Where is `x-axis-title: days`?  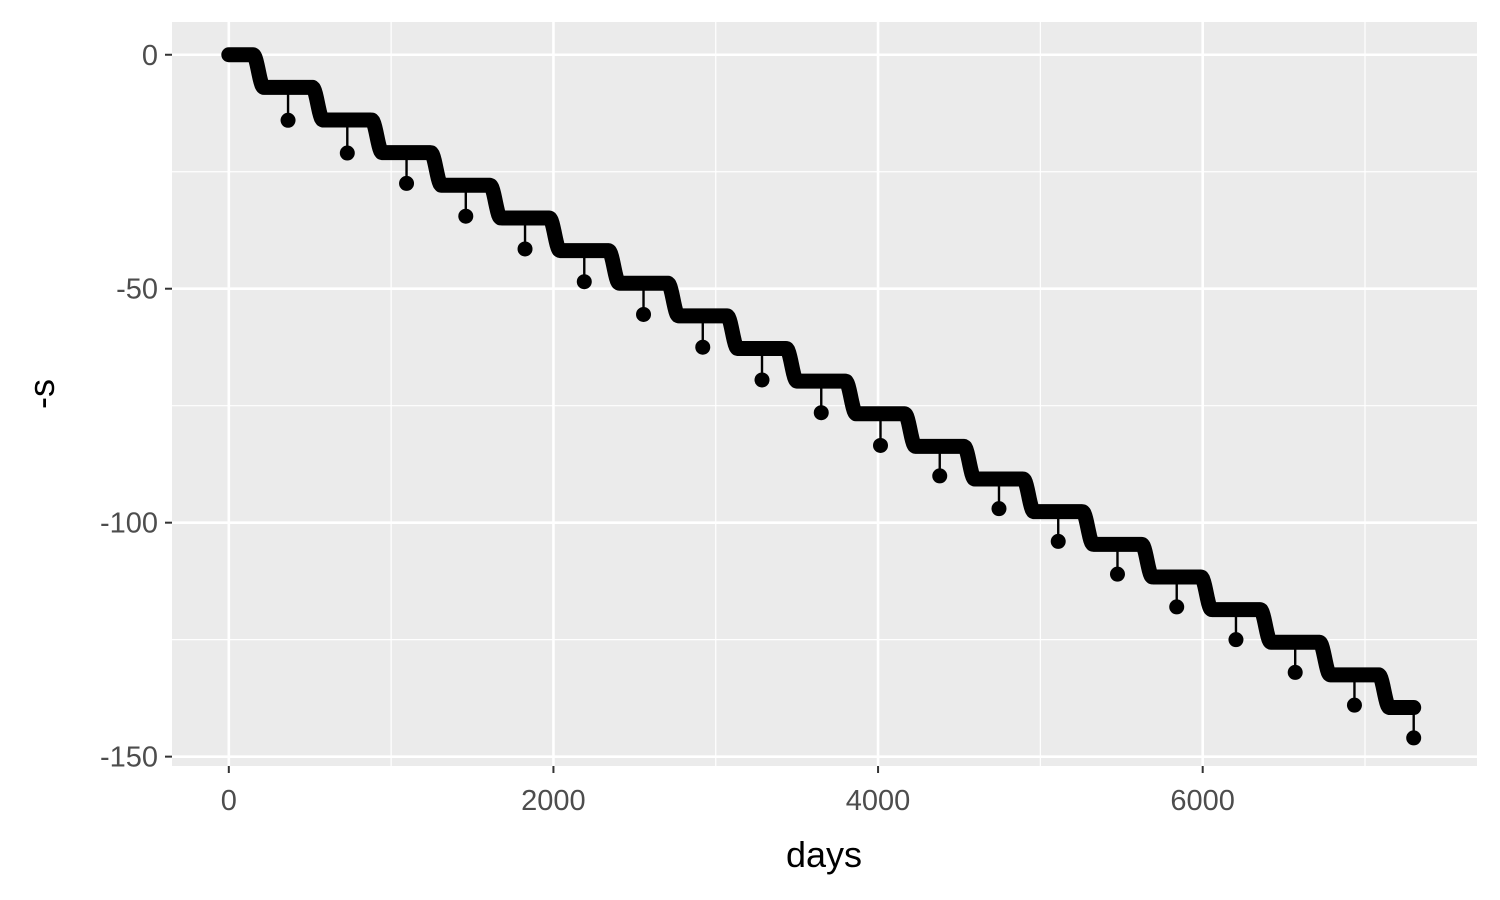
x-axis-title: days is located at coordinates (824, 854).